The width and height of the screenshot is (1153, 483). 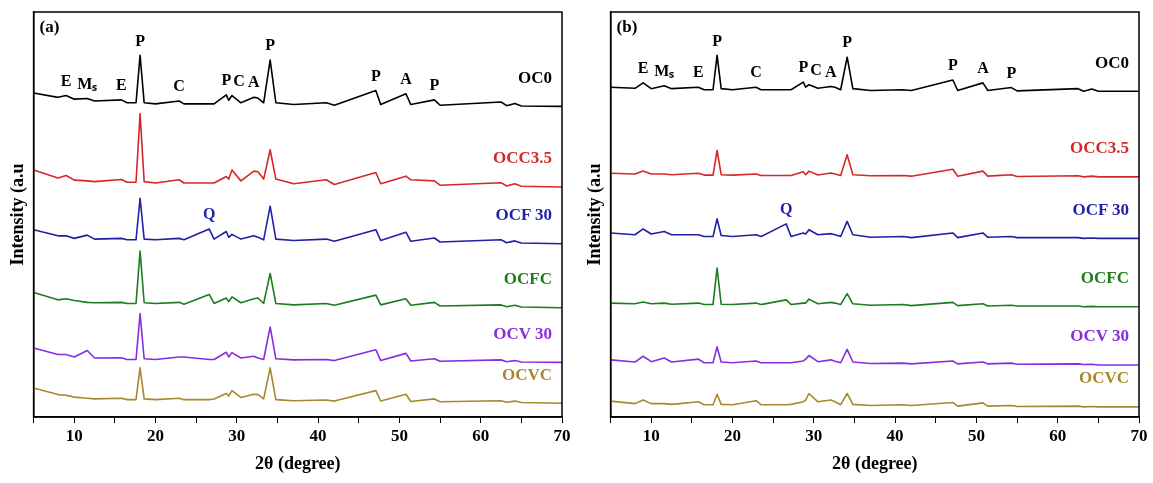 I want to click on chart-title: (b), so click(x=627, y=27).